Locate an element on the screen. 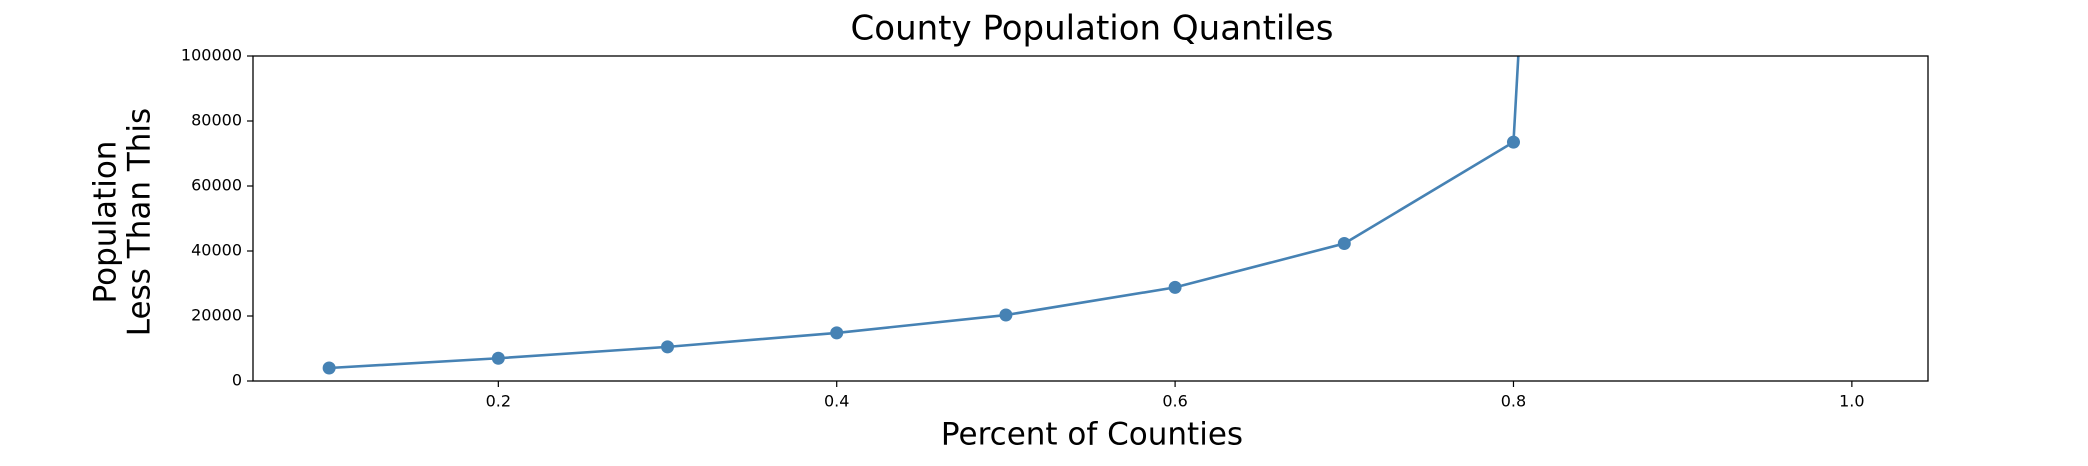 The height and width of the screenshot is (466, 2088). y-axis-label: Less Than This is located at coordinates (140, 222).